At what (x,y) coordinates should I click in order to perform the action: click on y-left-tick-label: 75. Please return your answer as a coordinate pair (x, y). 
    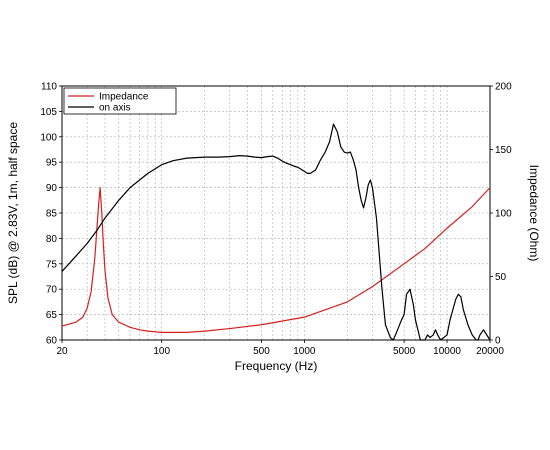
    Looking at the image, I should click on (52, 264).